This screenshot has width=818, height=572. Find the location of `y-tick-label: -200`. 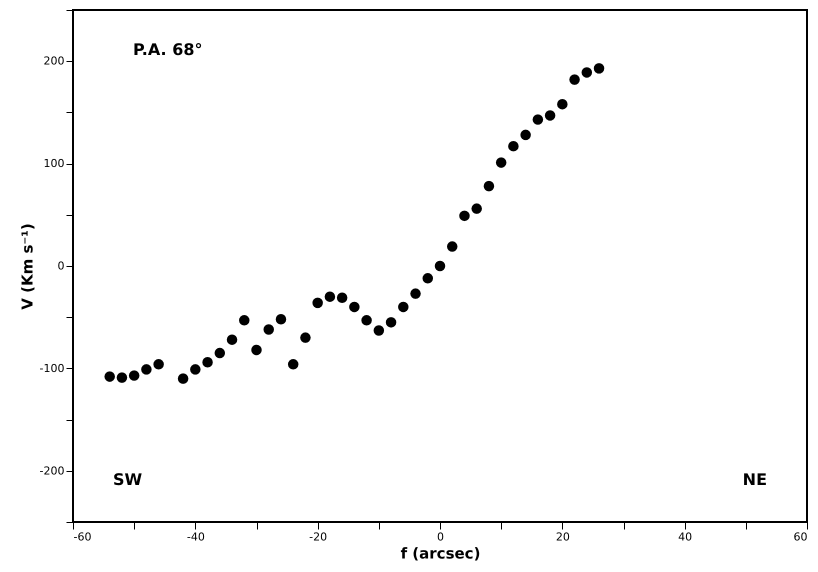

y-tick-label: -200 is located at coordinates (52, 471).